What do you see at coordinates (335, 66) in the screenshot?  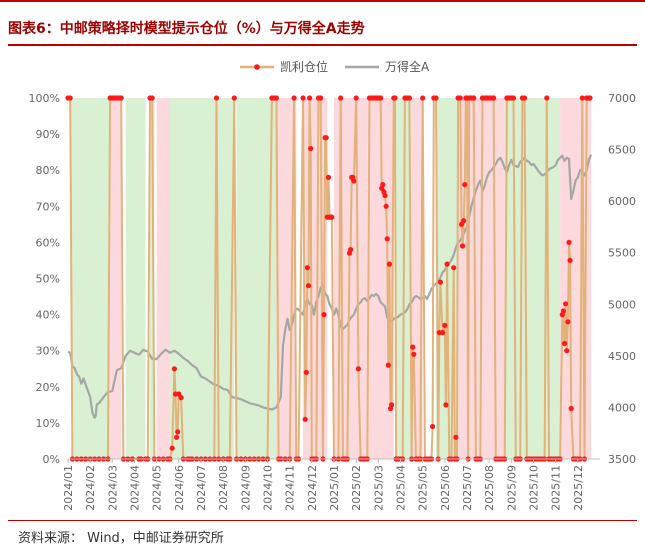 I see `legend: 凯利仓位 万得全A` at bounding box center [335, 66].